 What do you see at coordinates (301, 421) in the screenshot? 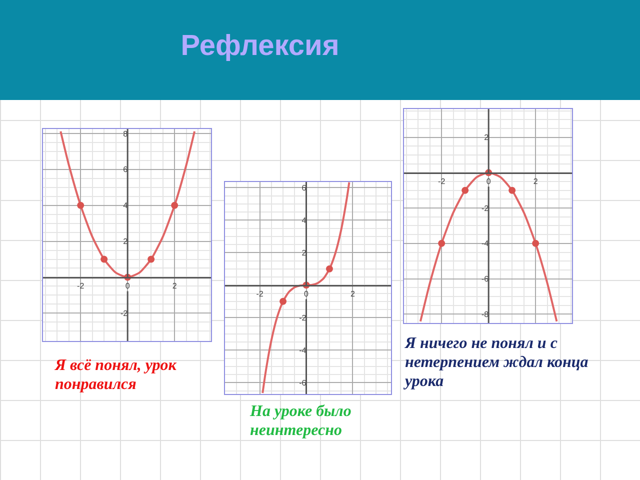
I see `text: На уроке было неинтересно` at bounding box center [301, 421].